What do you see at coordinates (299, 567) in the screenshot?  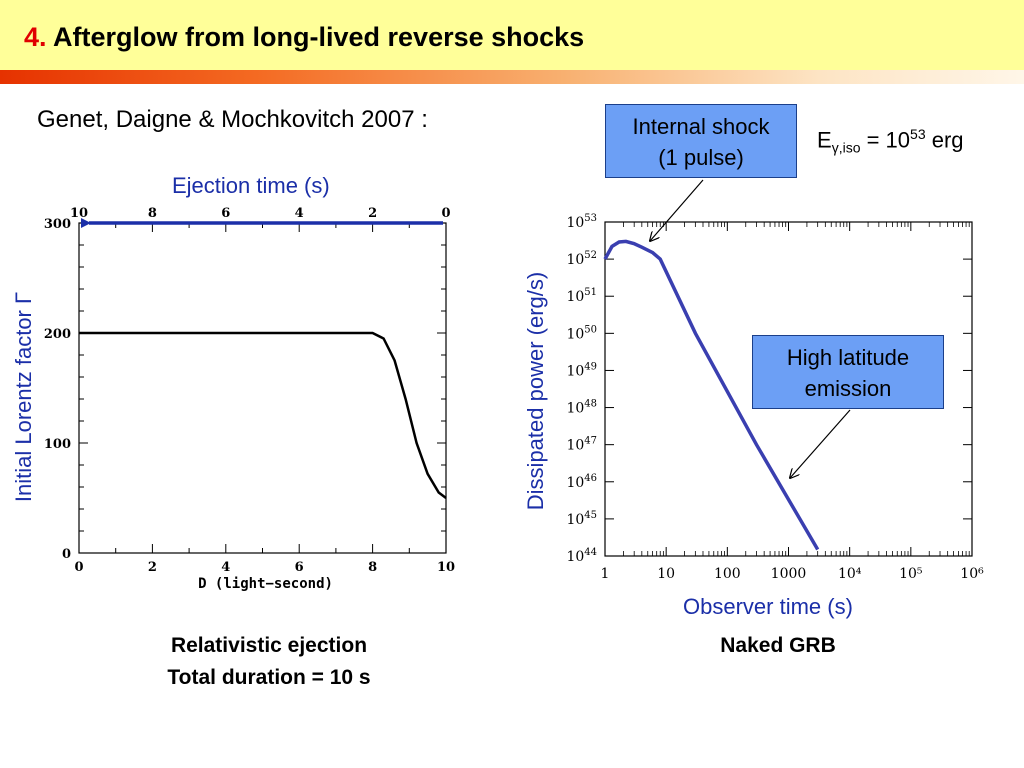 I see `x-tick-label: 6` at bounding box center [299, 567].